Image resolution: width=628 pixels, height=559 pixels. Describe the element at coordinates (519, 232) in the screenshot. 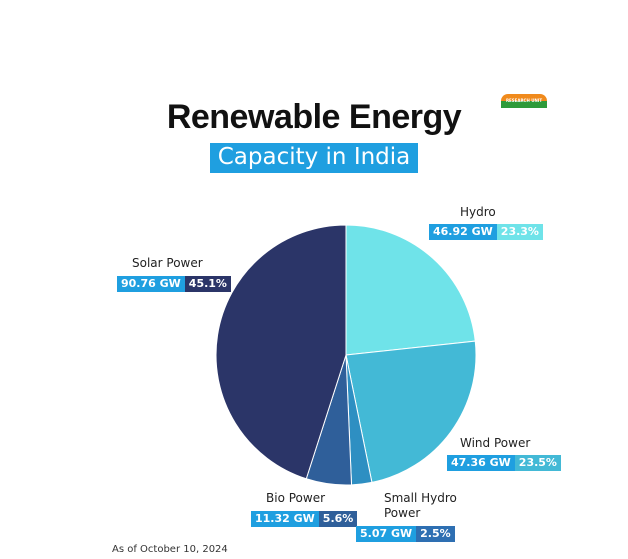

I see `percent-label-hydro: 23.3%` at that location.